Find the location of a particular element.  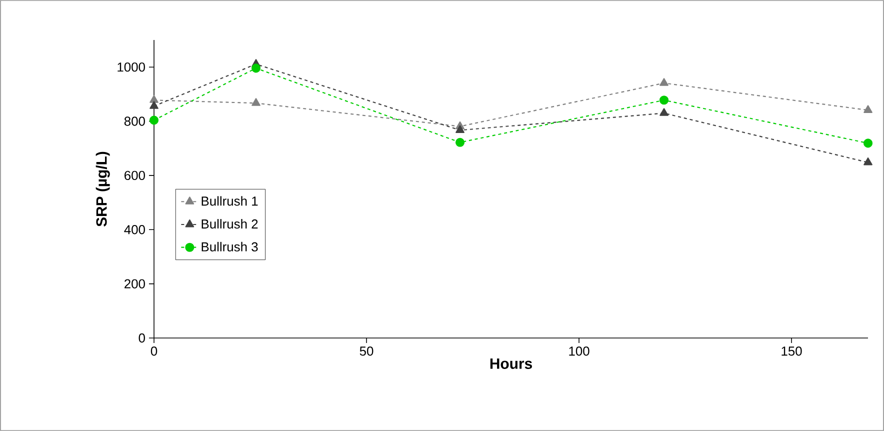

legend-label: Bullrush 3 is located at coordinates (230, 247).